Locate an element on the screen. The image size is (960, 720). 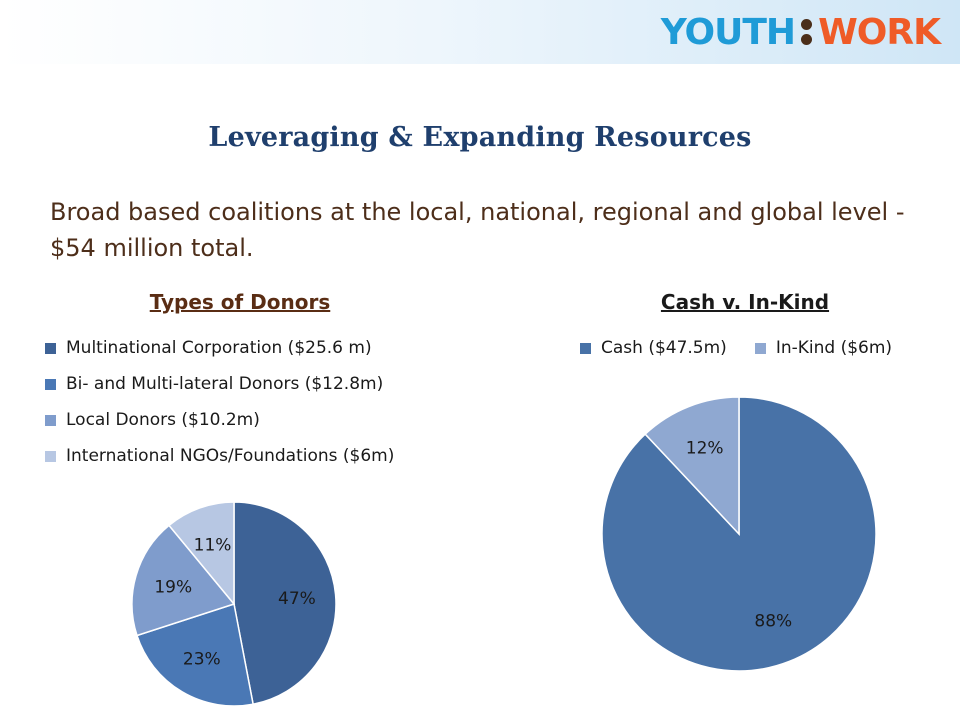
cash-slice-label: 88% is located at coordinates (773, 622).